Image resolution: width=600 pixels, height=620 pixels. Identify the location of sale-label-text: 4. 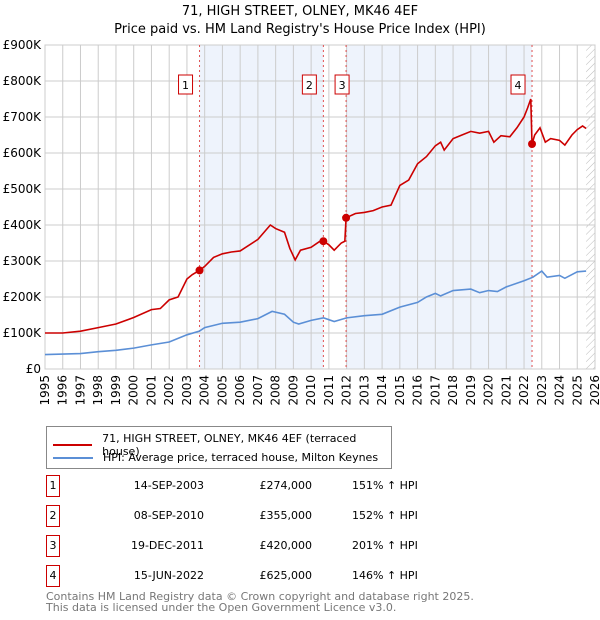
(518, 85).